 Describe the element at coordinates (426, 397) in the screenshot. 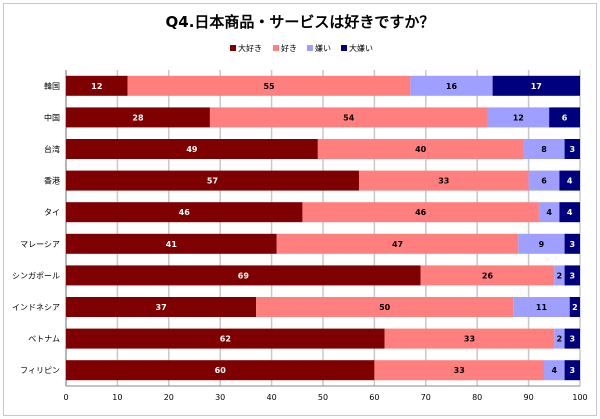

I see `x-tick-label: 70` at that location.